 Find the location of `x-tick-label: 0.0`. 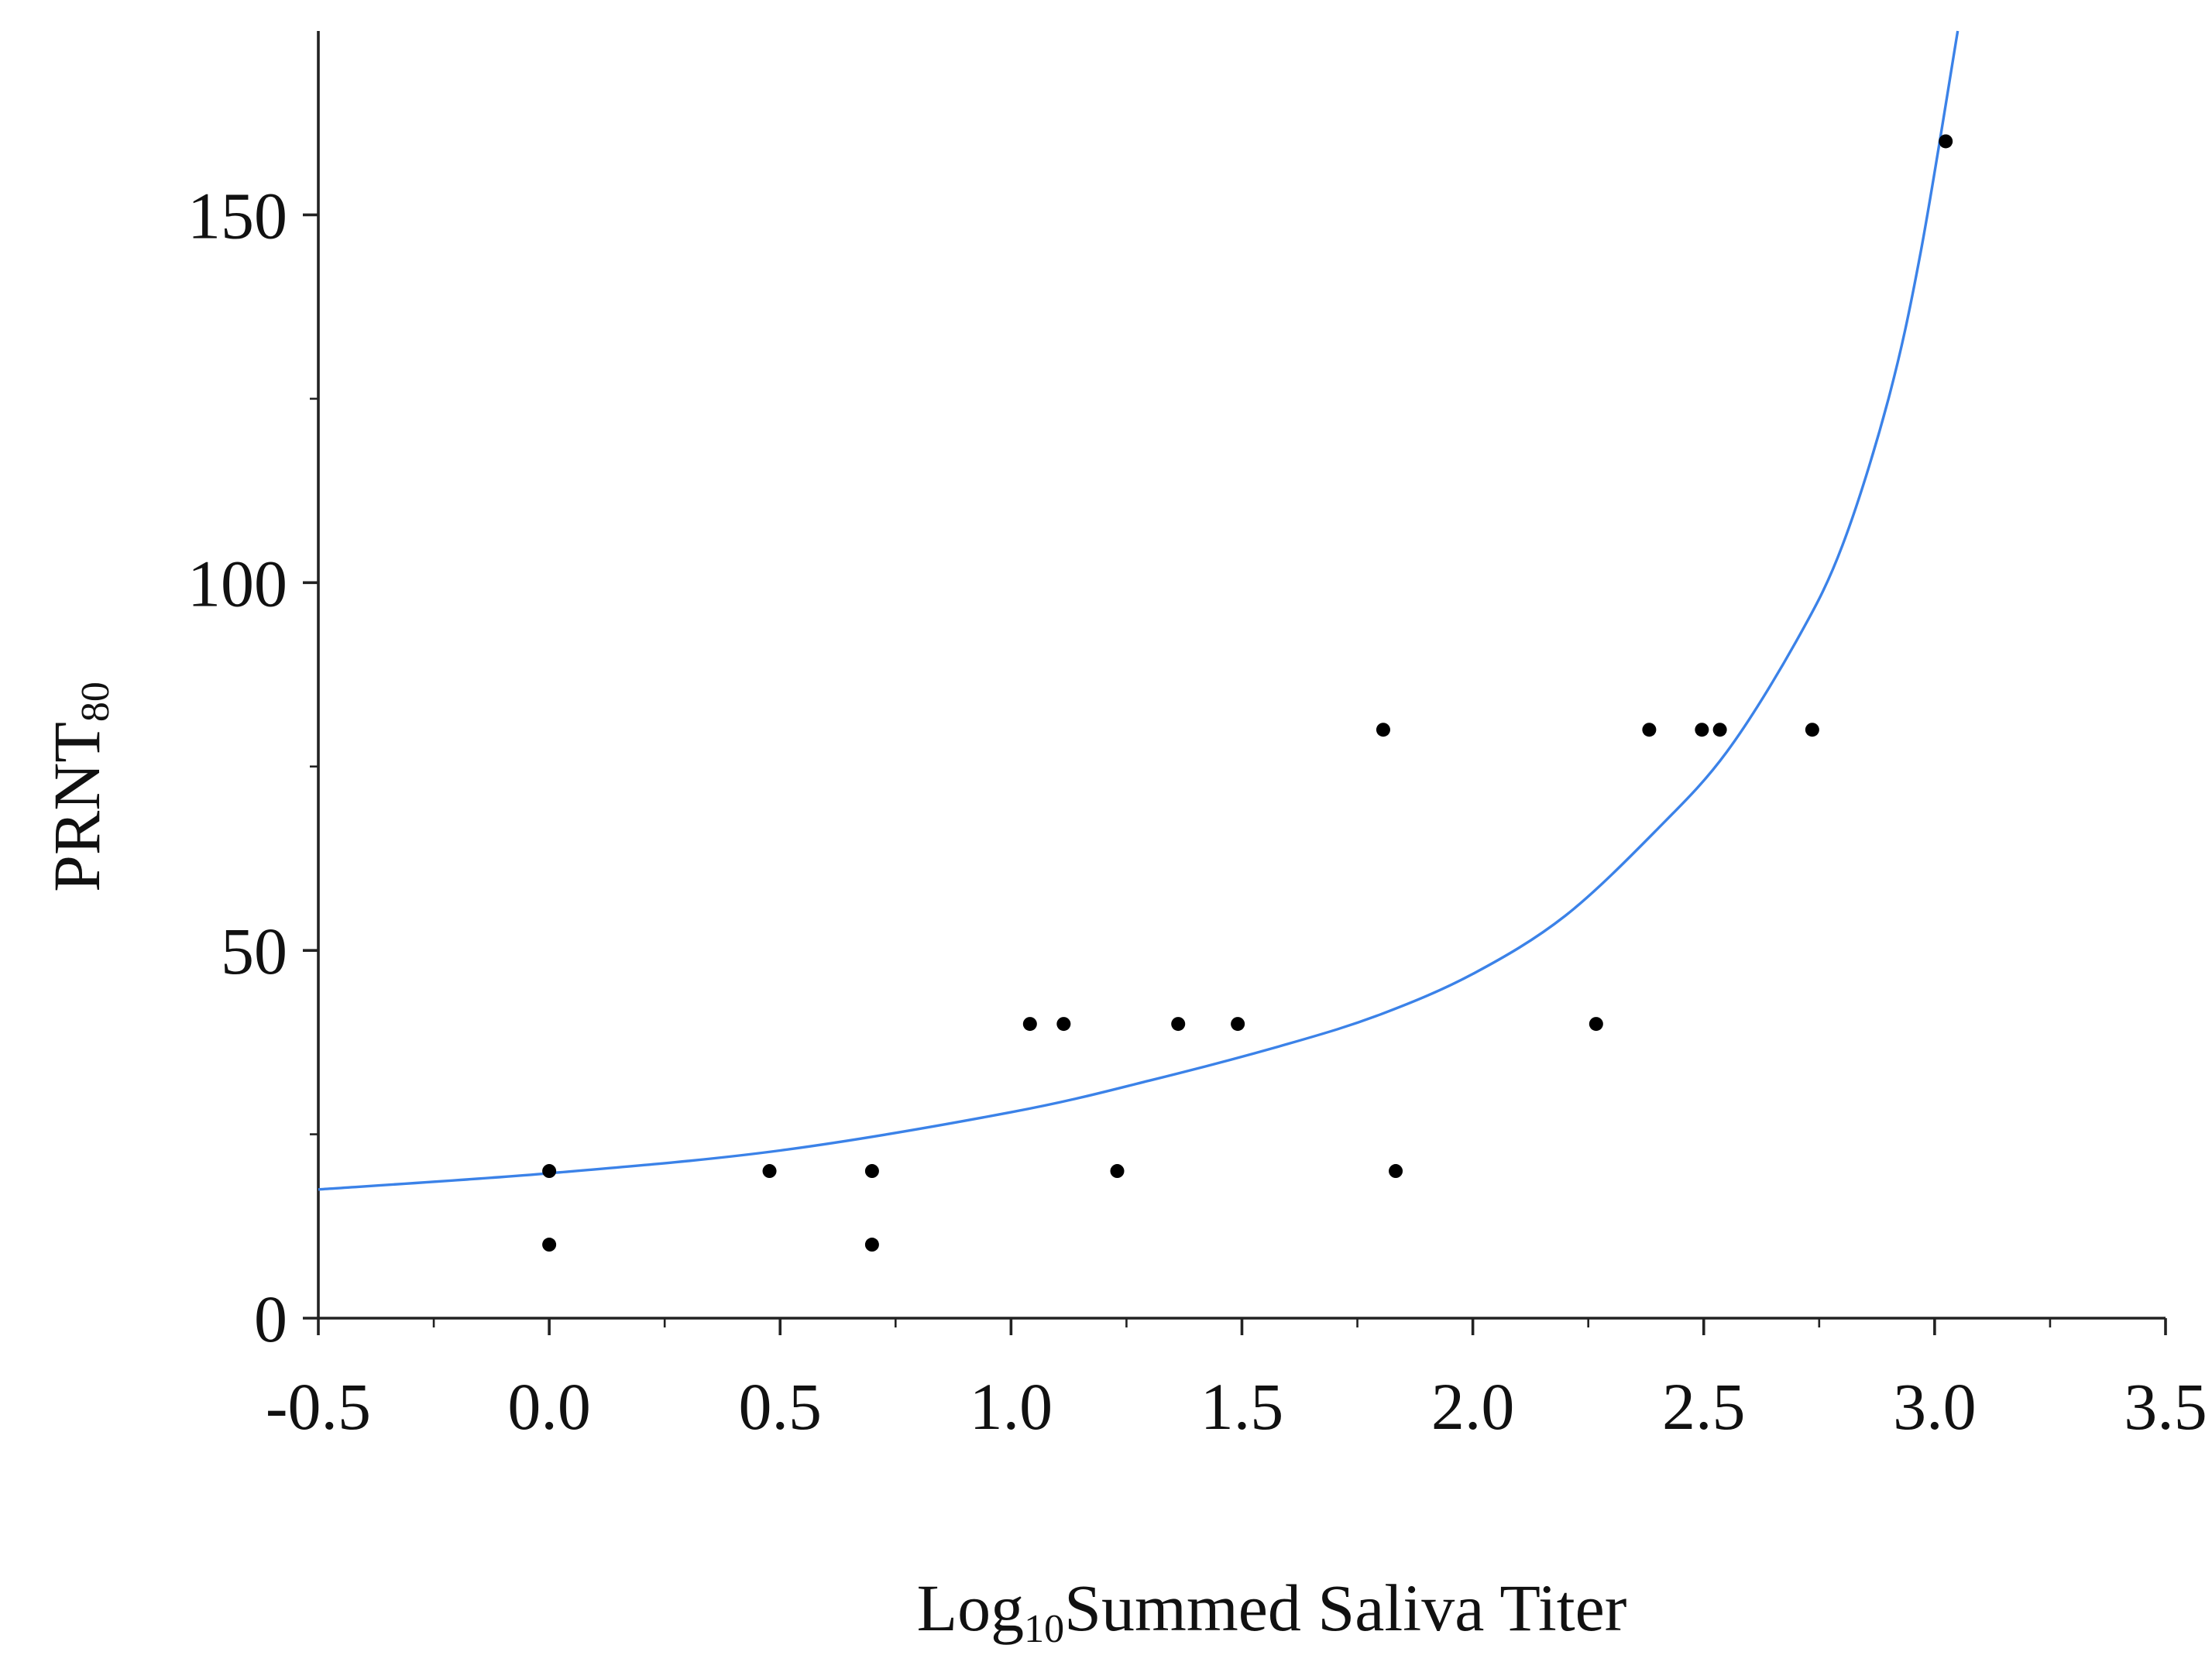

x-tick-label: 0.0 is located at coordinates (549, 1406).